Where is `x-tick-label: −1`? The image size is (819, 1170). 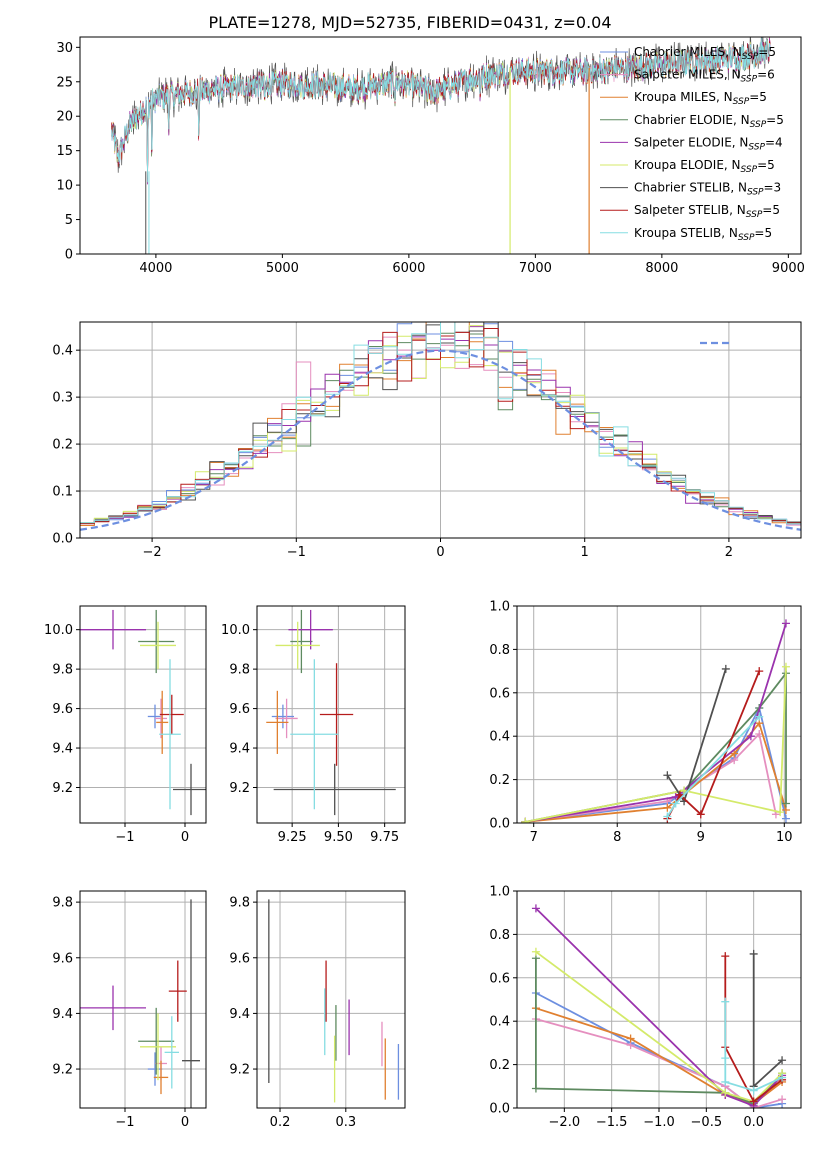
x-tick-label: −1 is located at coordinates (124, 837).